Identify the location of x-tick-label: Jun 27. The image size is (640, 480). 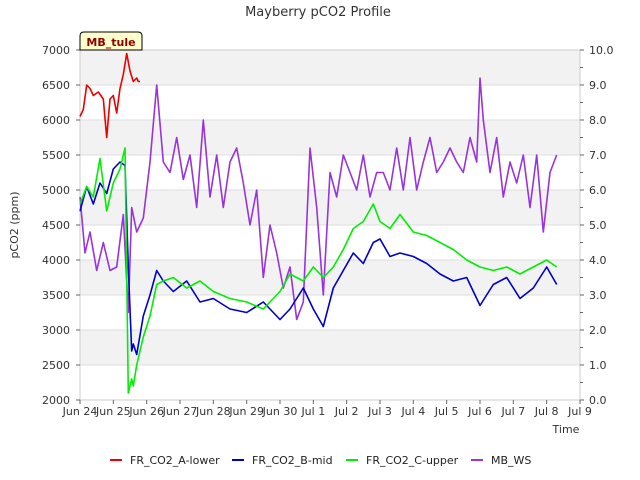
(180, 411).